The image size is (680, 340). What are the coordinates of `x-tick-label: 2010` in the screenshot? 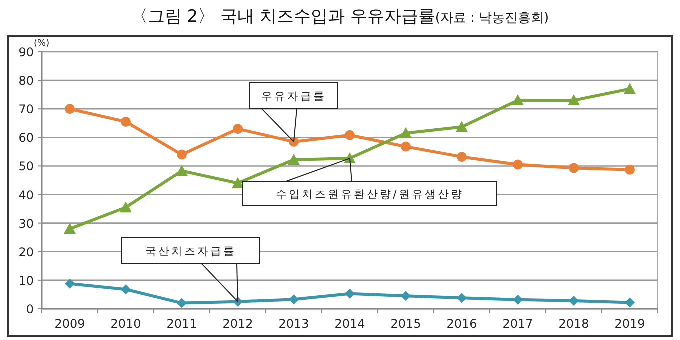 It's located at (126, 324).